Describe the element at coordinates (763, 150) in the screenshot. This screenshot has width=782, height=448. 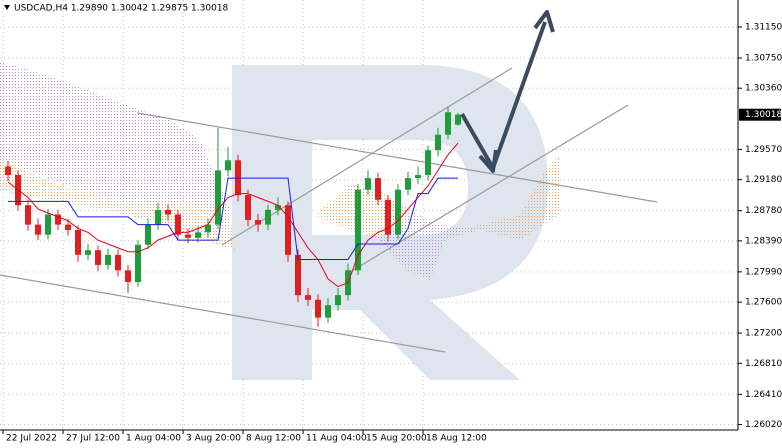
I see `y-tick-label: 1.29570` at that location.